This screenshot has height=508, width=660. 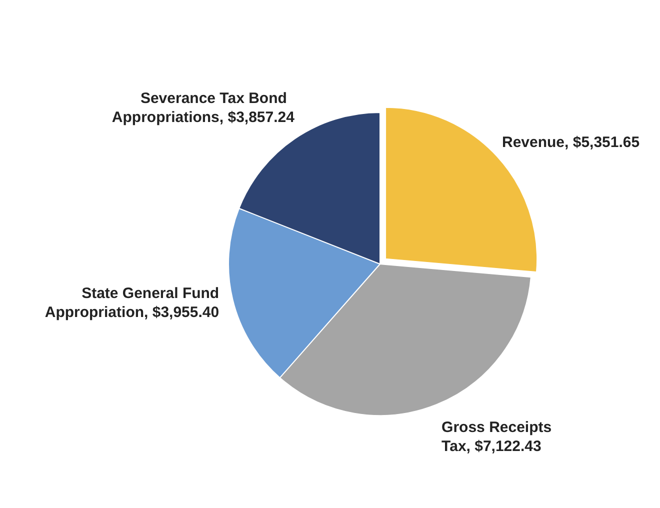 What do you see at coordinates (497, 437) in the screenshot?
I see `slice-label: Gross Receipts Tax, $7,122.43` at bounding box center [497, 437].